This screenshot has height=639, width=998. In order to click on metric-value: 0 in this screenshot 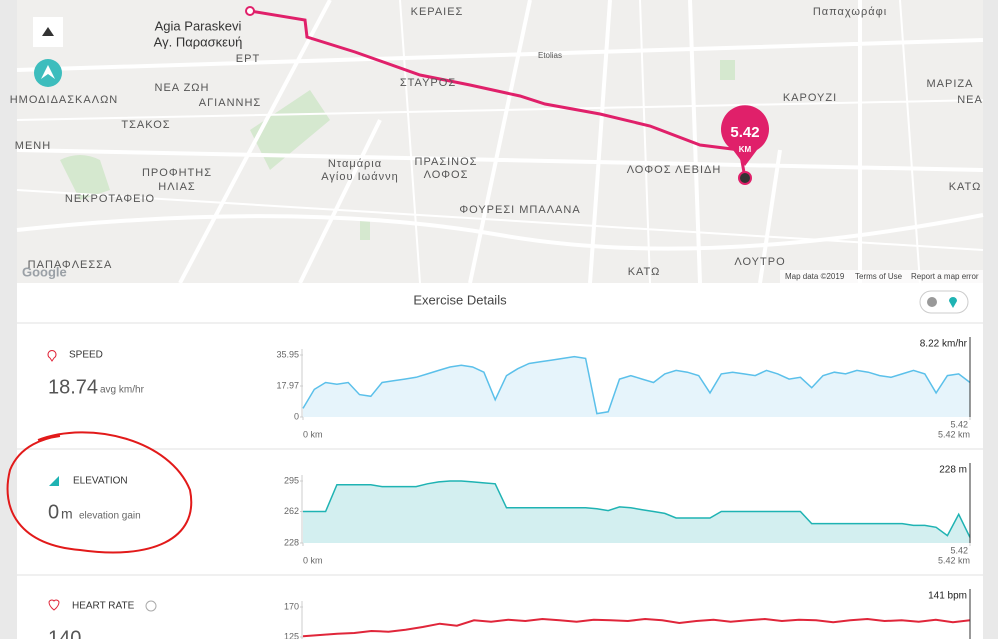, I will do `click(53, 512)`.